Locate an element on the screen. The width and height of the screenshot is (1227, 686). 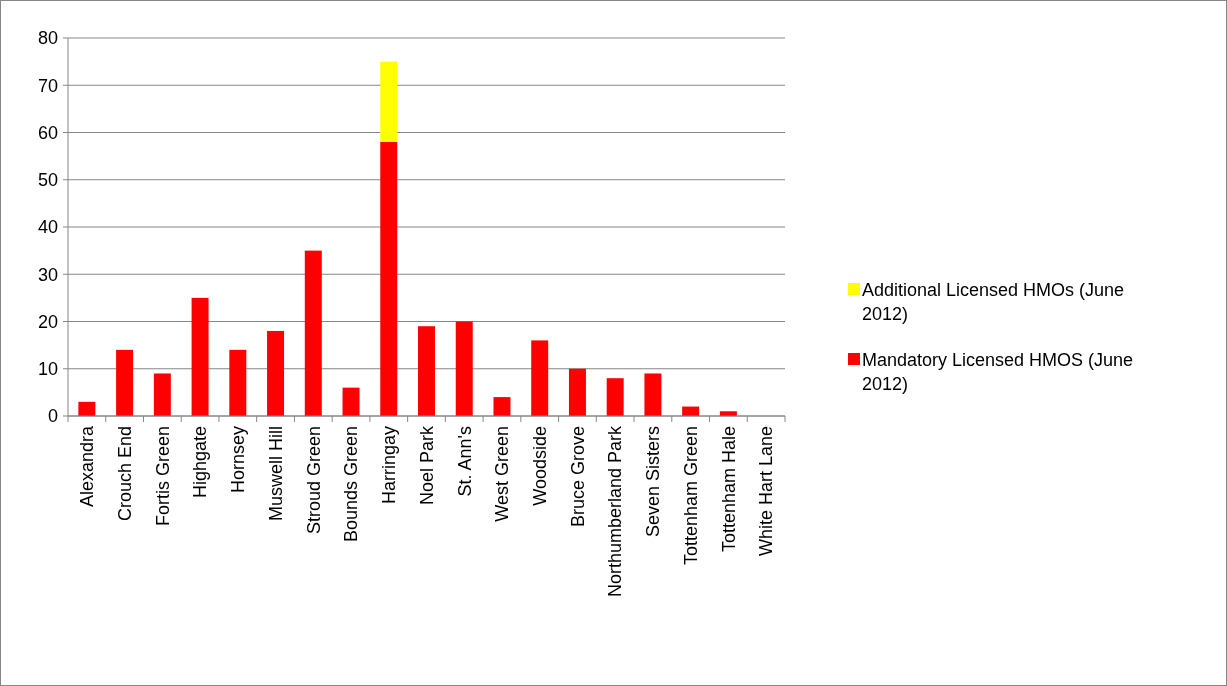
x-tick-label: Alexandra is located at coordinates (87, 466).